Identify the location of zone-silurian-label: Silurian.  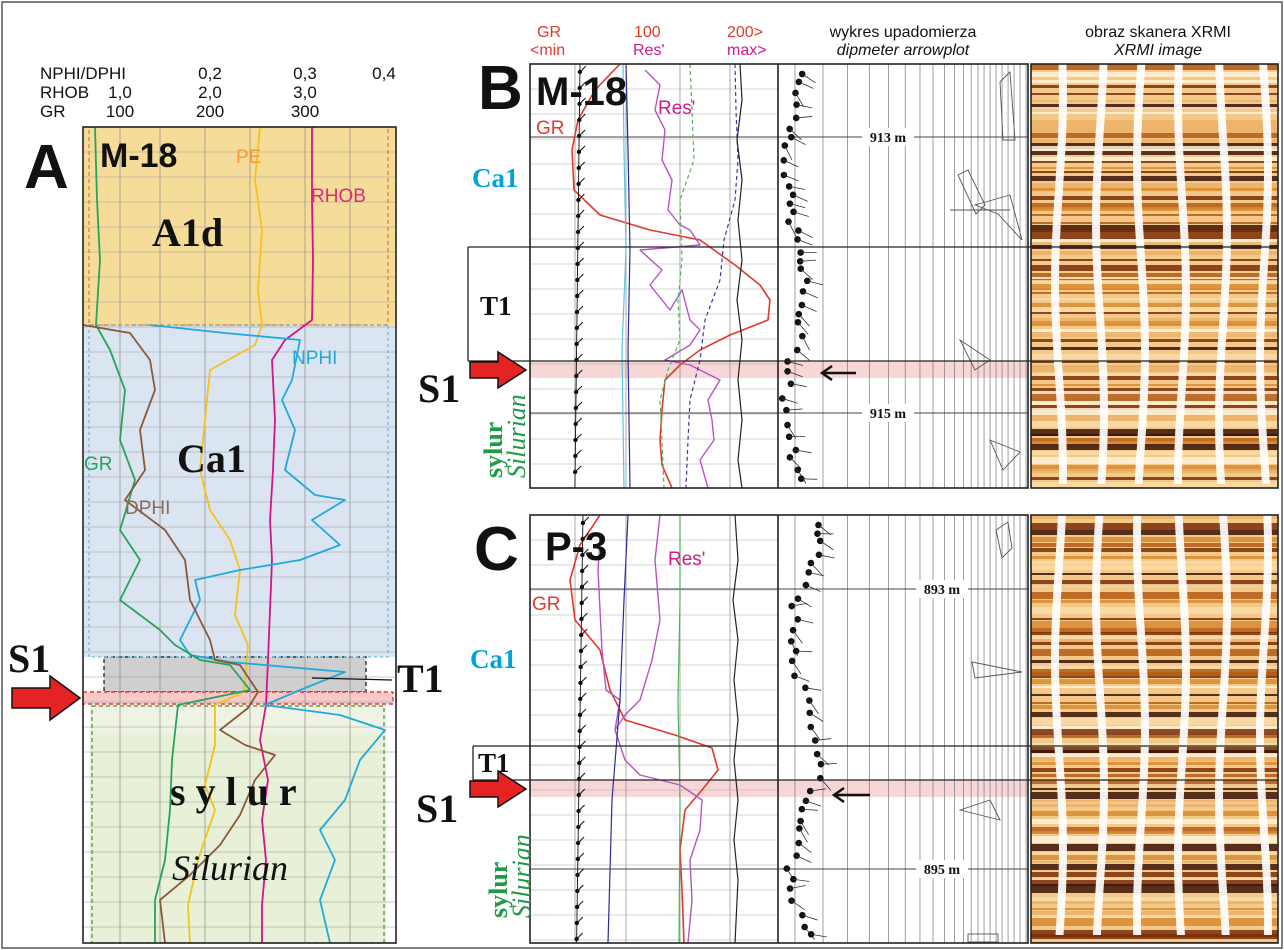
(230, 868).